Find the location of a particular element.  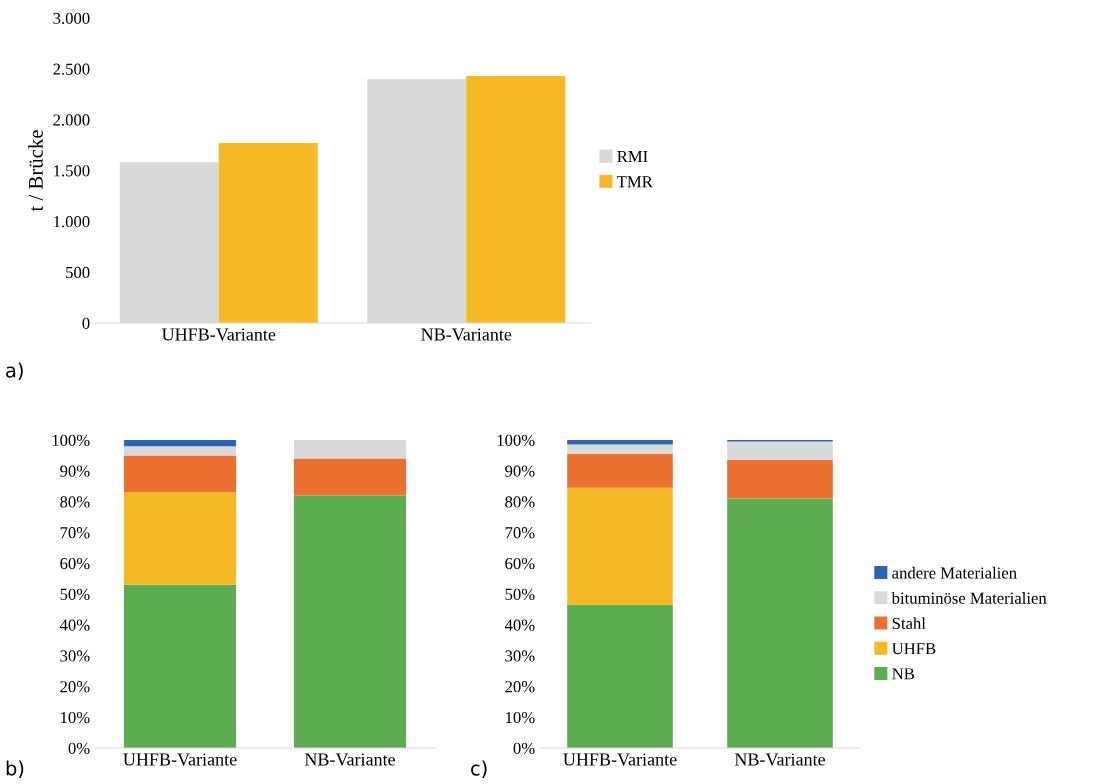

y-axis-title: t / Brücke is located at coordinates (35, 171).